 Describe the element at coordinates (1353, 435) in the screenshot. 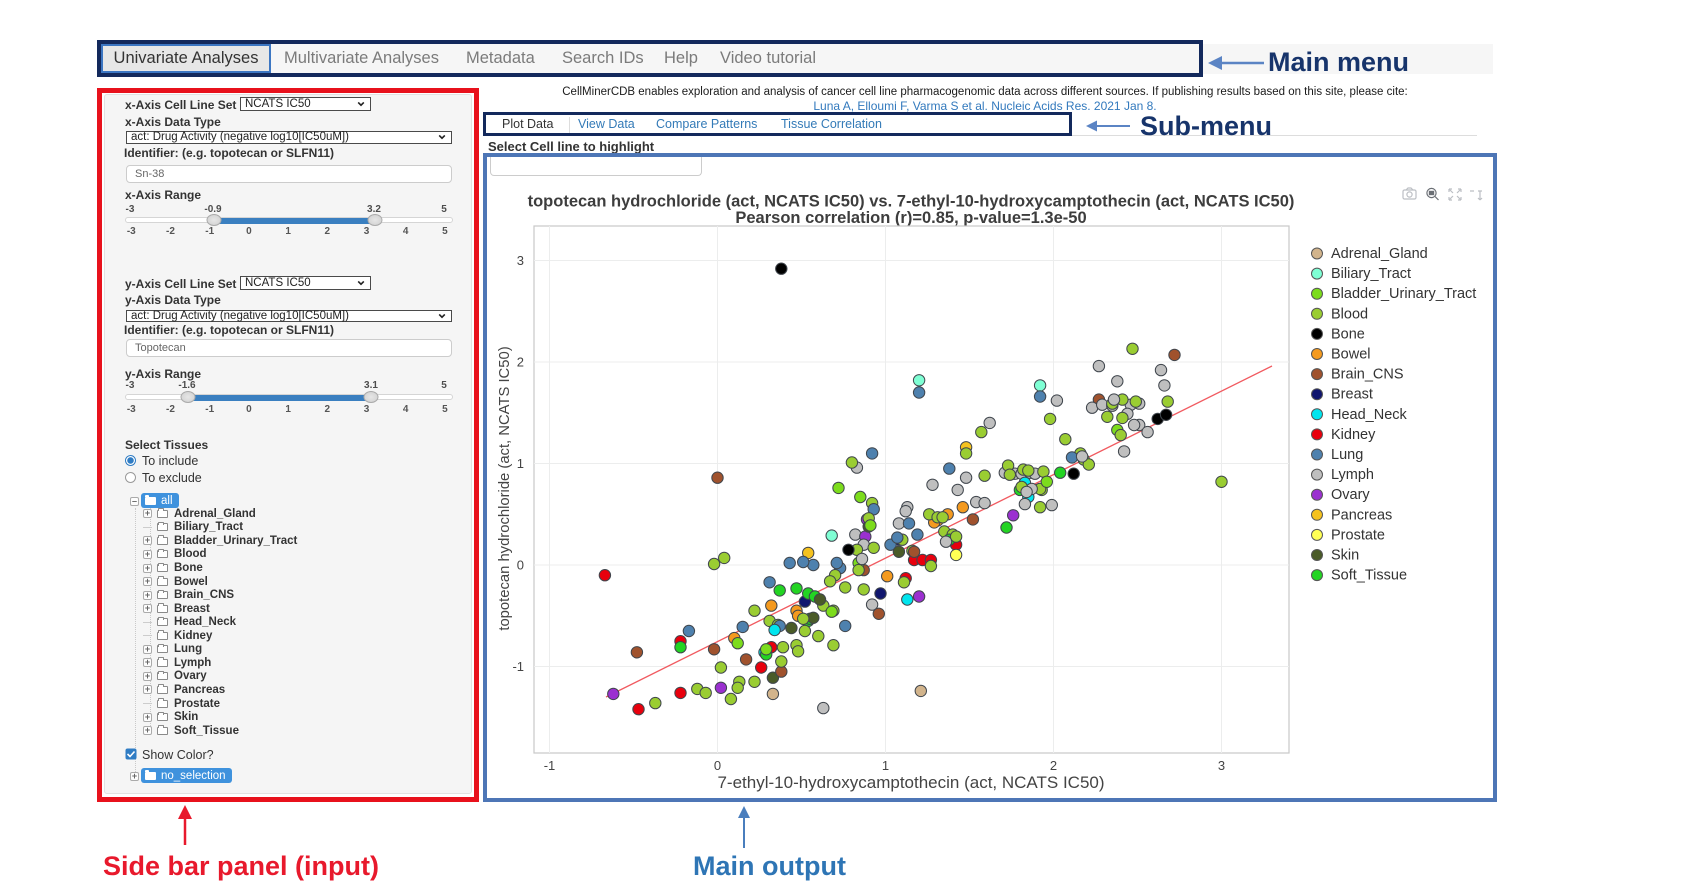

I see `svg-text: Kidney` at that location.